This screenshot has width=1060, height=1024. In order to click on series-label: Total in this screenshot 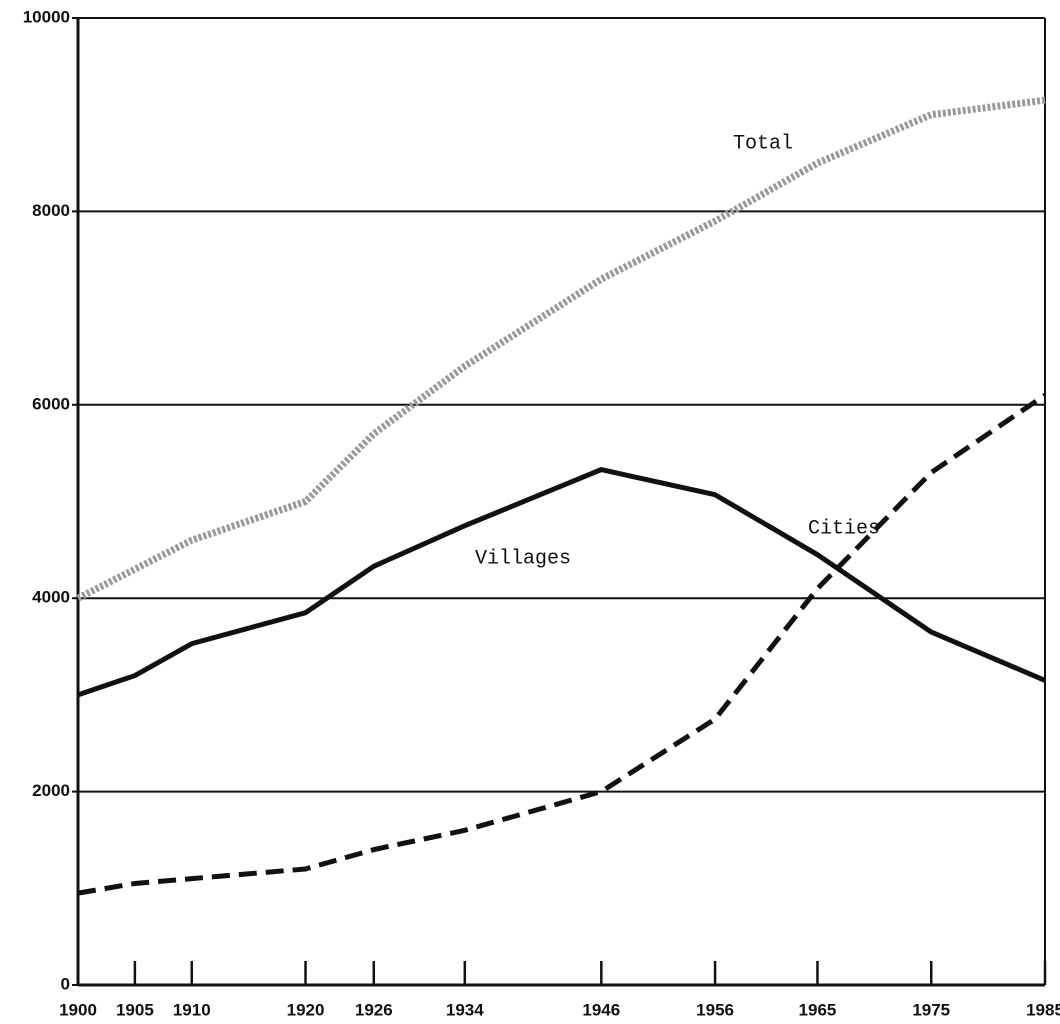, I will do `click(763, 143)`.